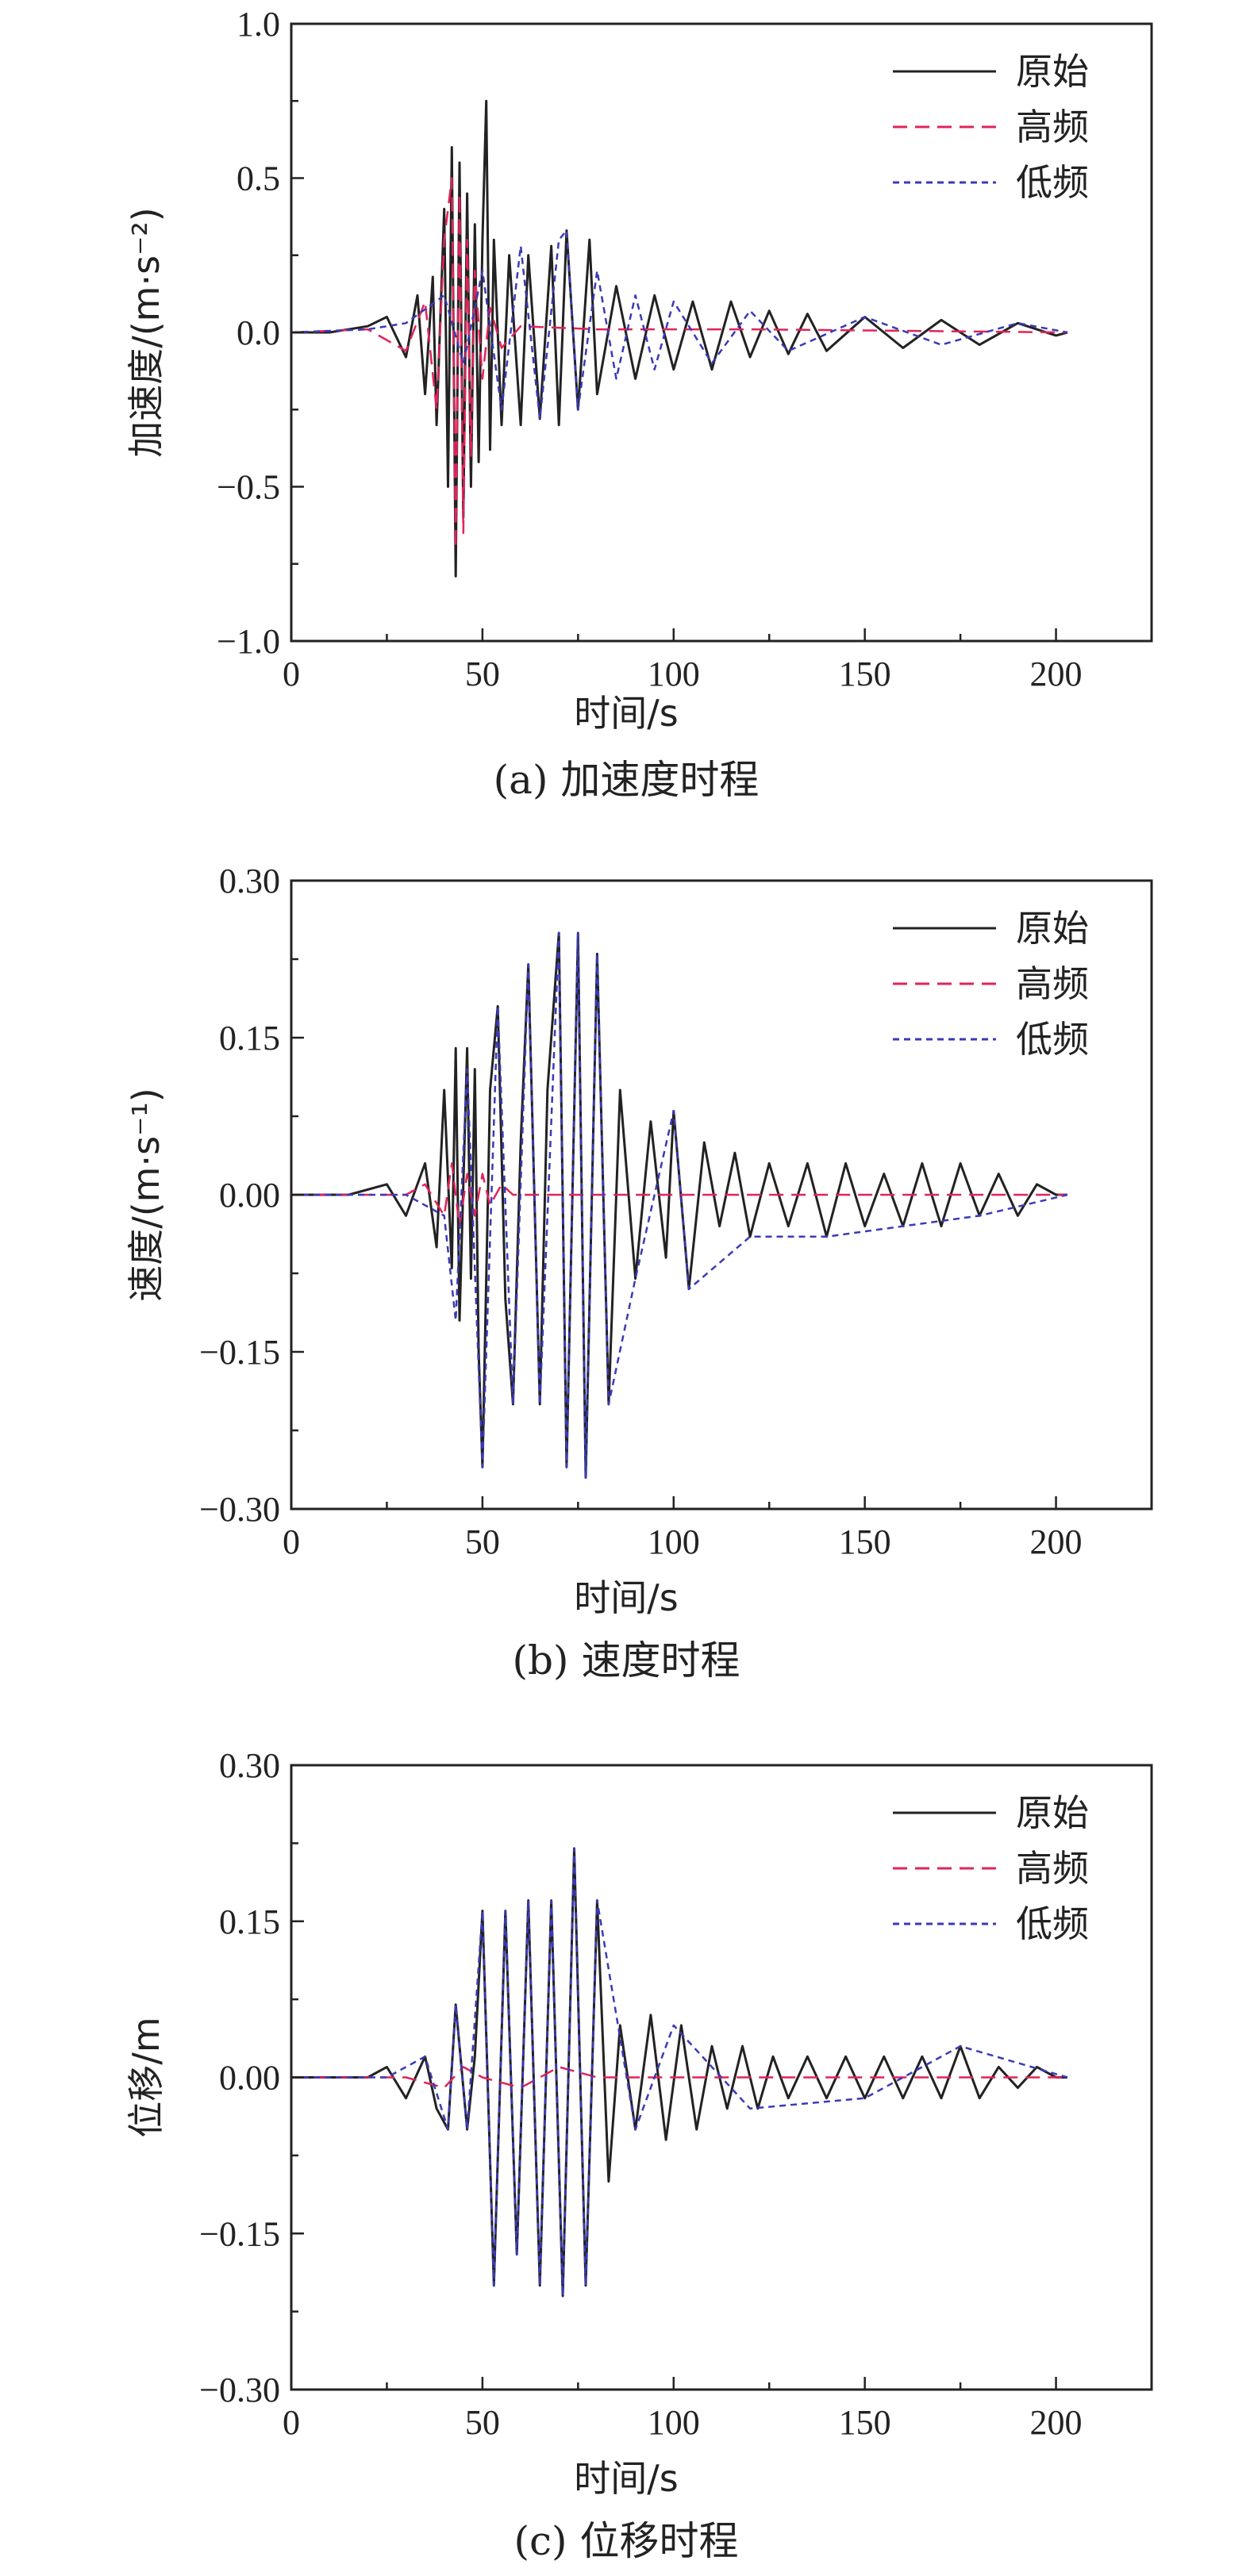 This screenshot has width=1250, height=2576. I want to click on panel-caption: (a) 加速度时程, so click(627, 780).